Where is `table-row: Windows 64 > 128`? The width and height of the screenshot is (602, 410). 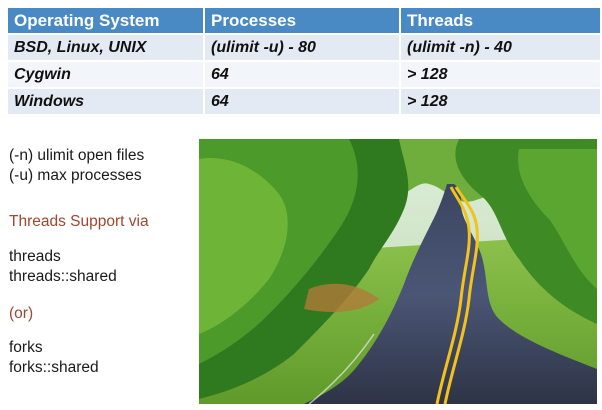
table-row: Windows 64 > 128 is located at coordinates (304, 101).